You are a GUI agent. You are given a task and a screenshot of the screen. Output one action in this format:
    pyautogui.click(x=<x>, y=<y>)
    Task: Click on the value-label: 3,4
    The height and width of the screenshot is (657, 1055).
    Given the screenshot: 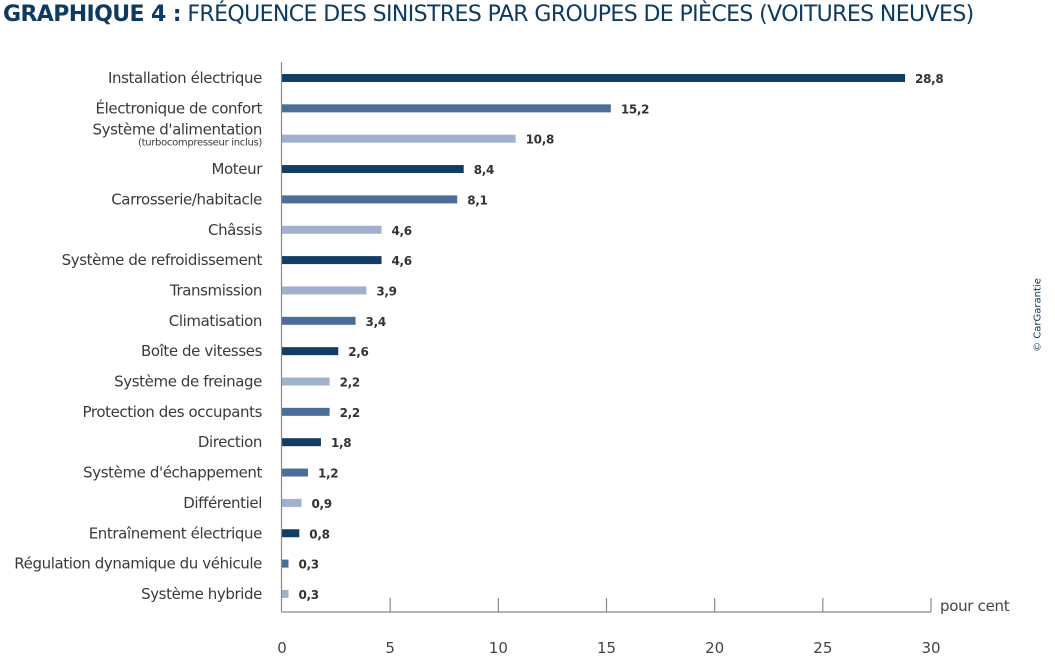 What is the action you would take?
    pyautogui.click(x=376, y=322)
    